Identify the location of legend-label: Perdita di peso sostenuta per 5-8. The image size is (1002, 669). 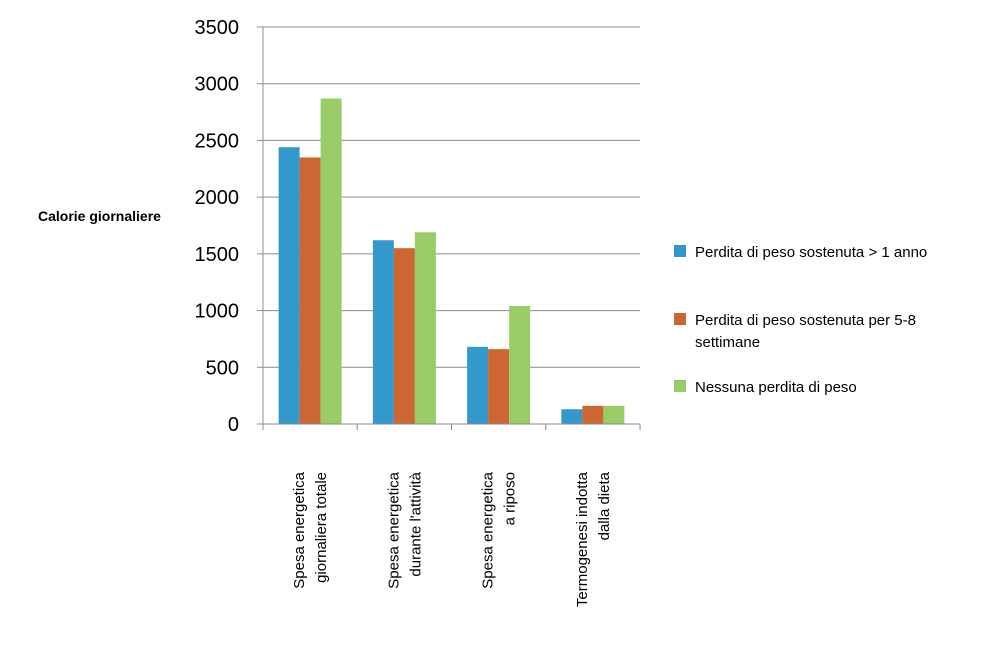
(805, 320).